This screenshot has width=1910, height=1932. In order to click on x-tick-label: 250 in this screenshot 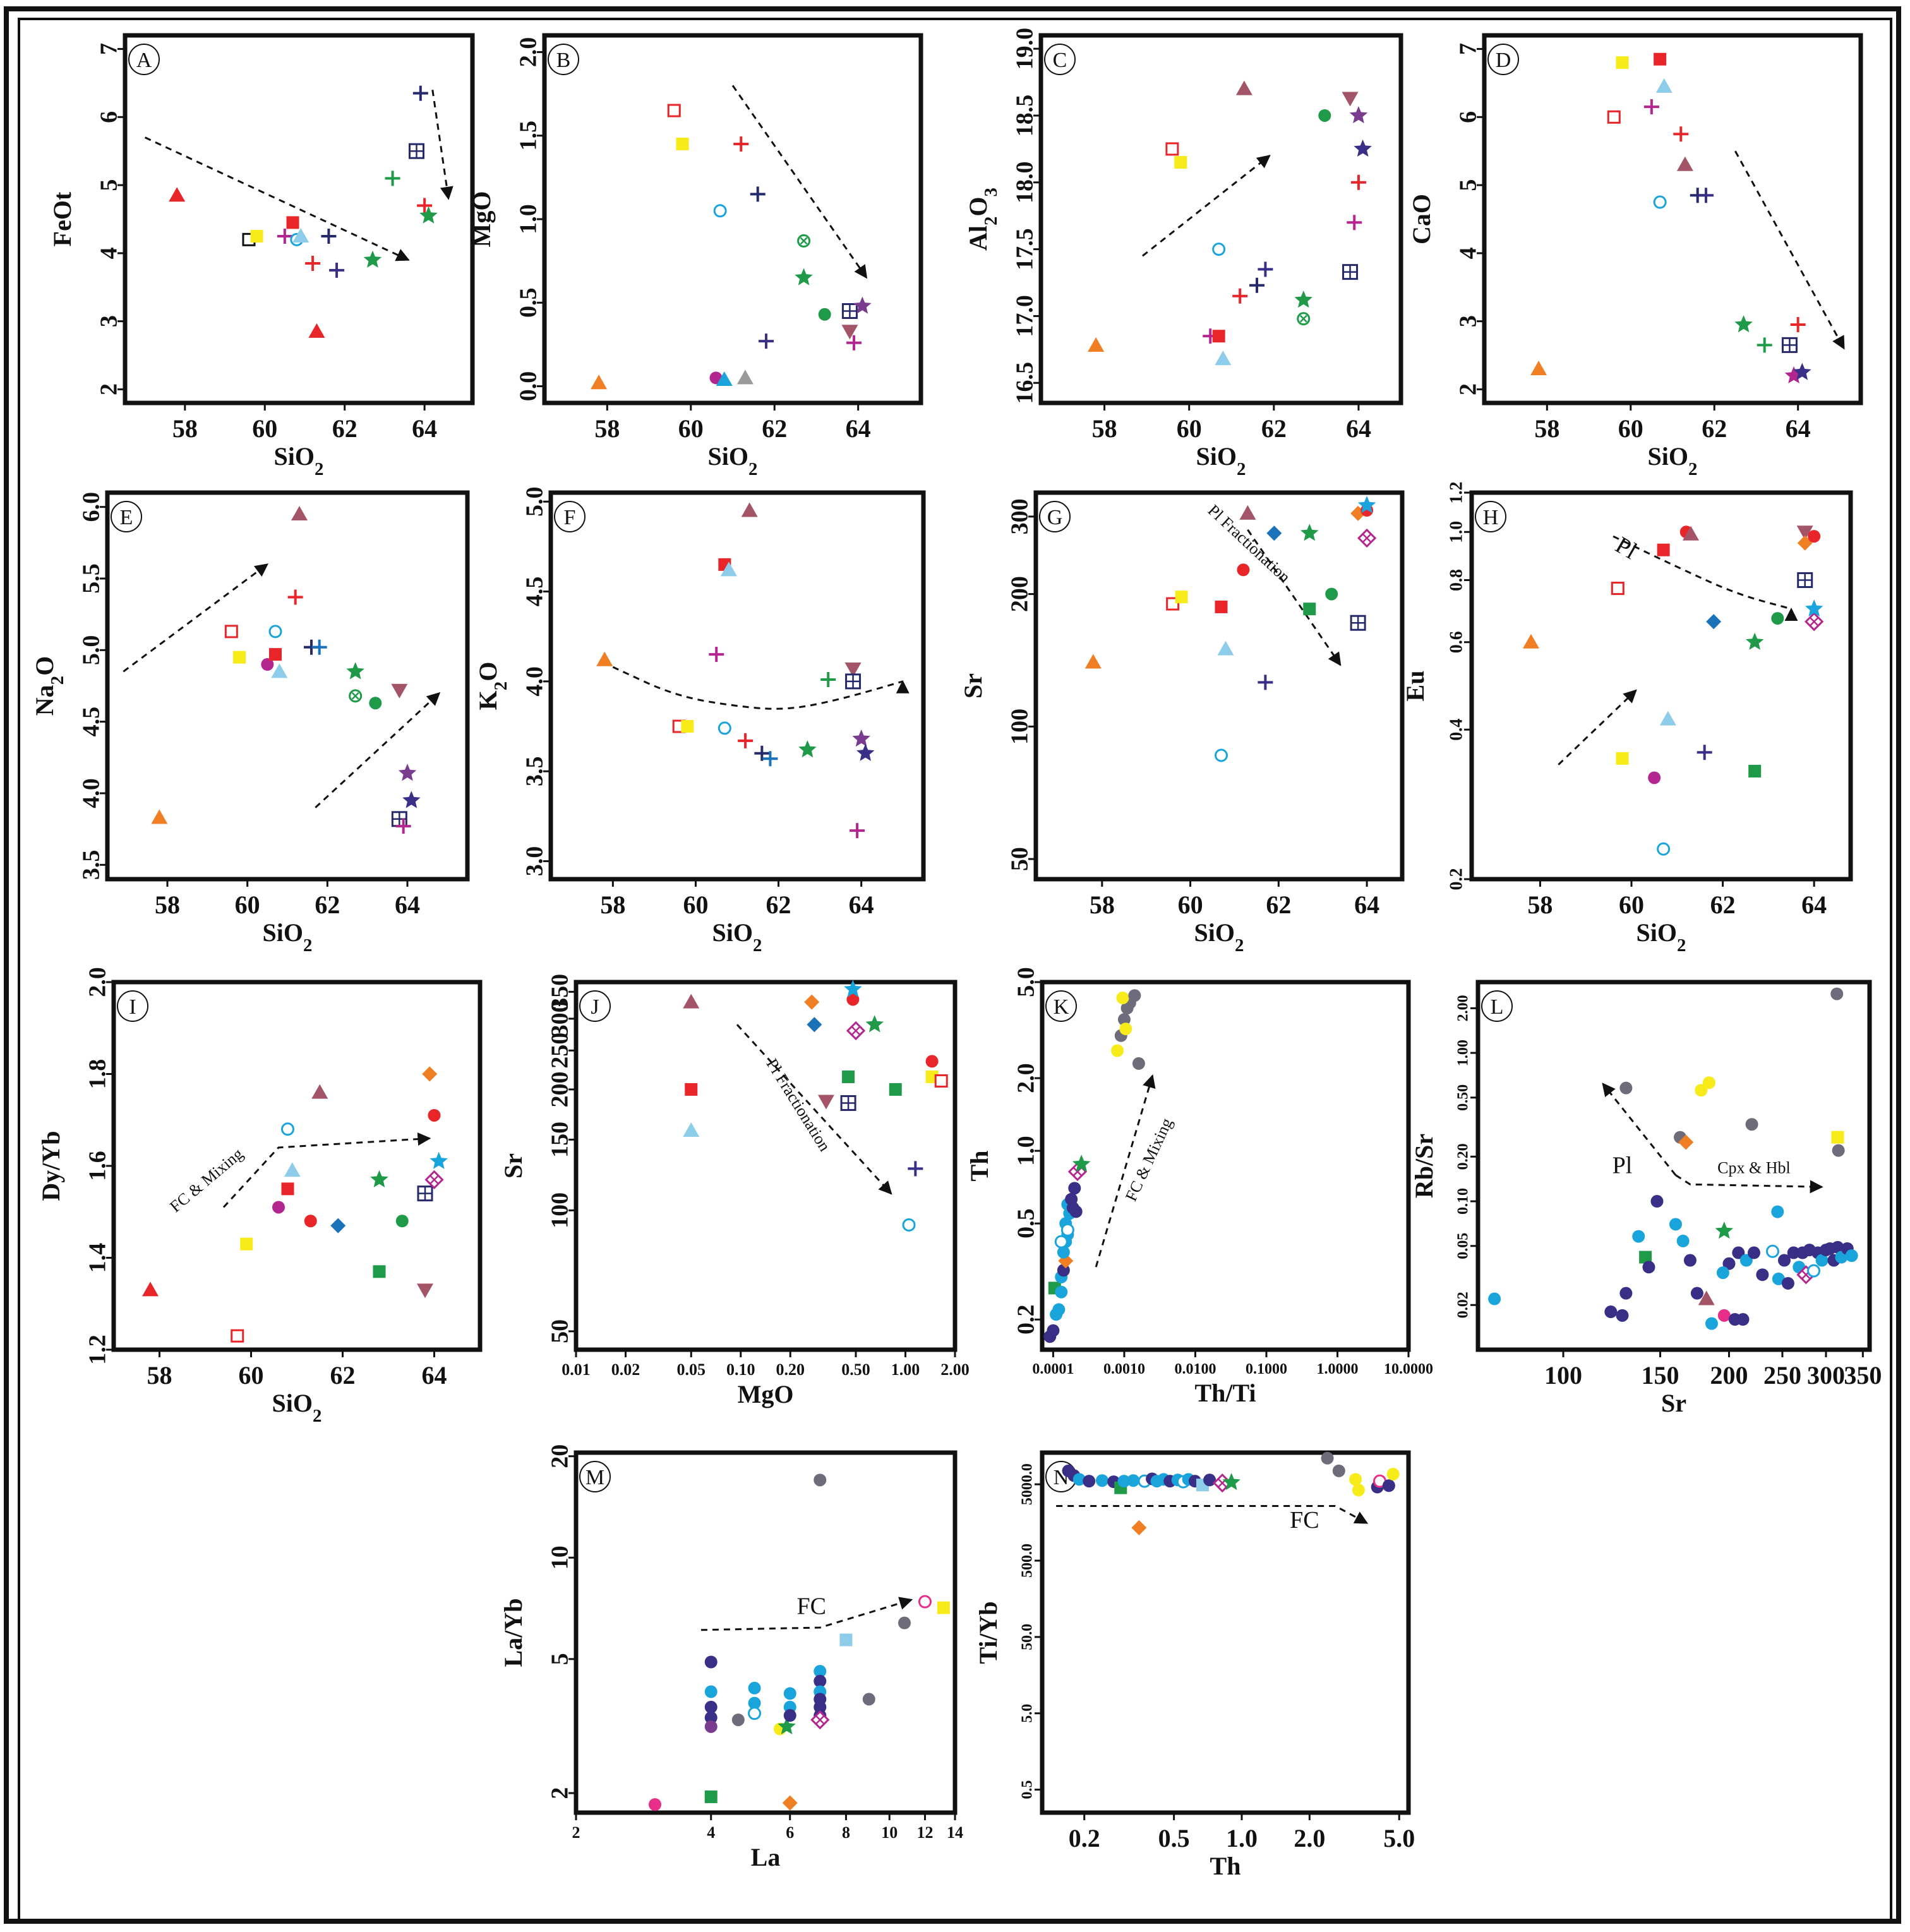, I will do `click(1782, 1375)`.